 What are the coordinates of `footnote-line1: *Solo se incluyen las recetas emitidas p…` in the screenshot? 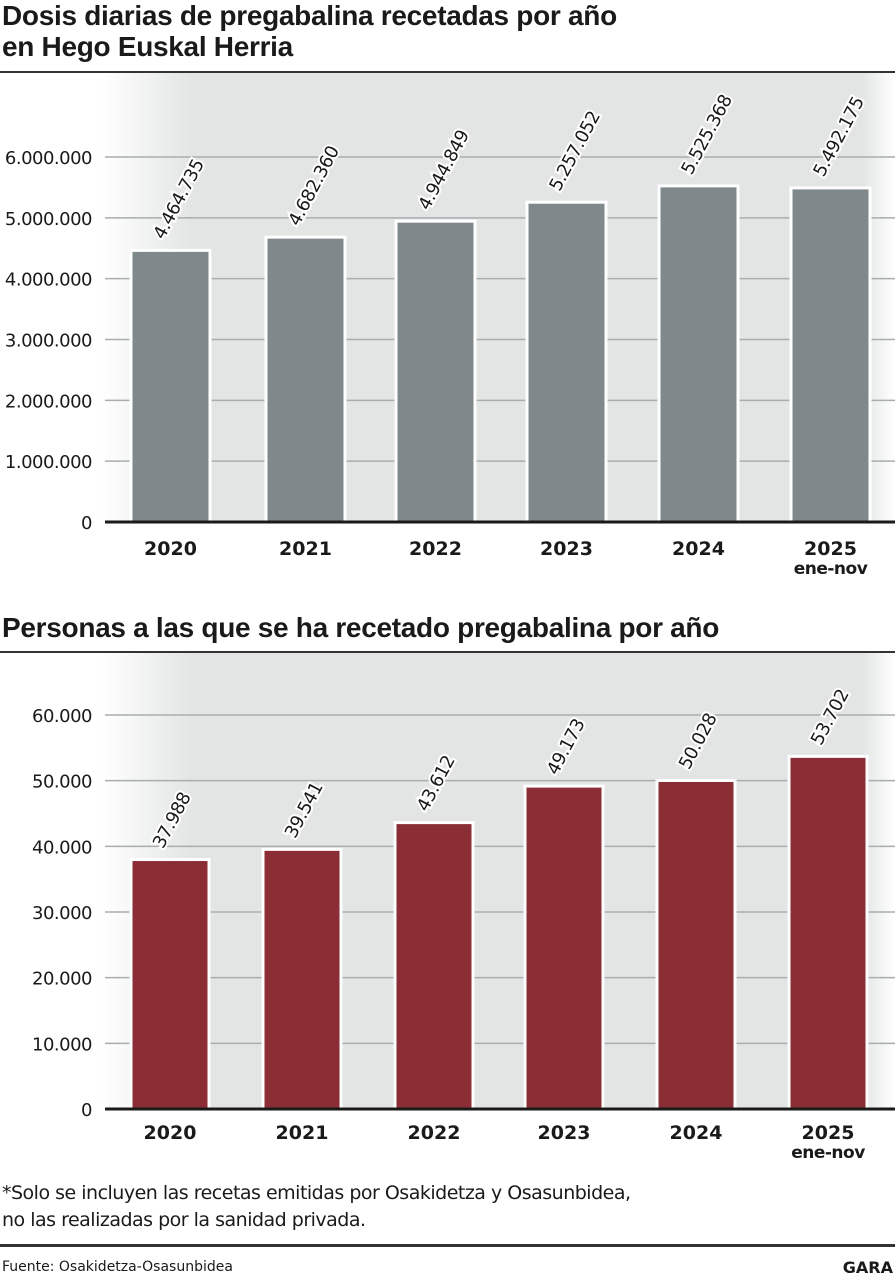 It's located at (316, 1193).